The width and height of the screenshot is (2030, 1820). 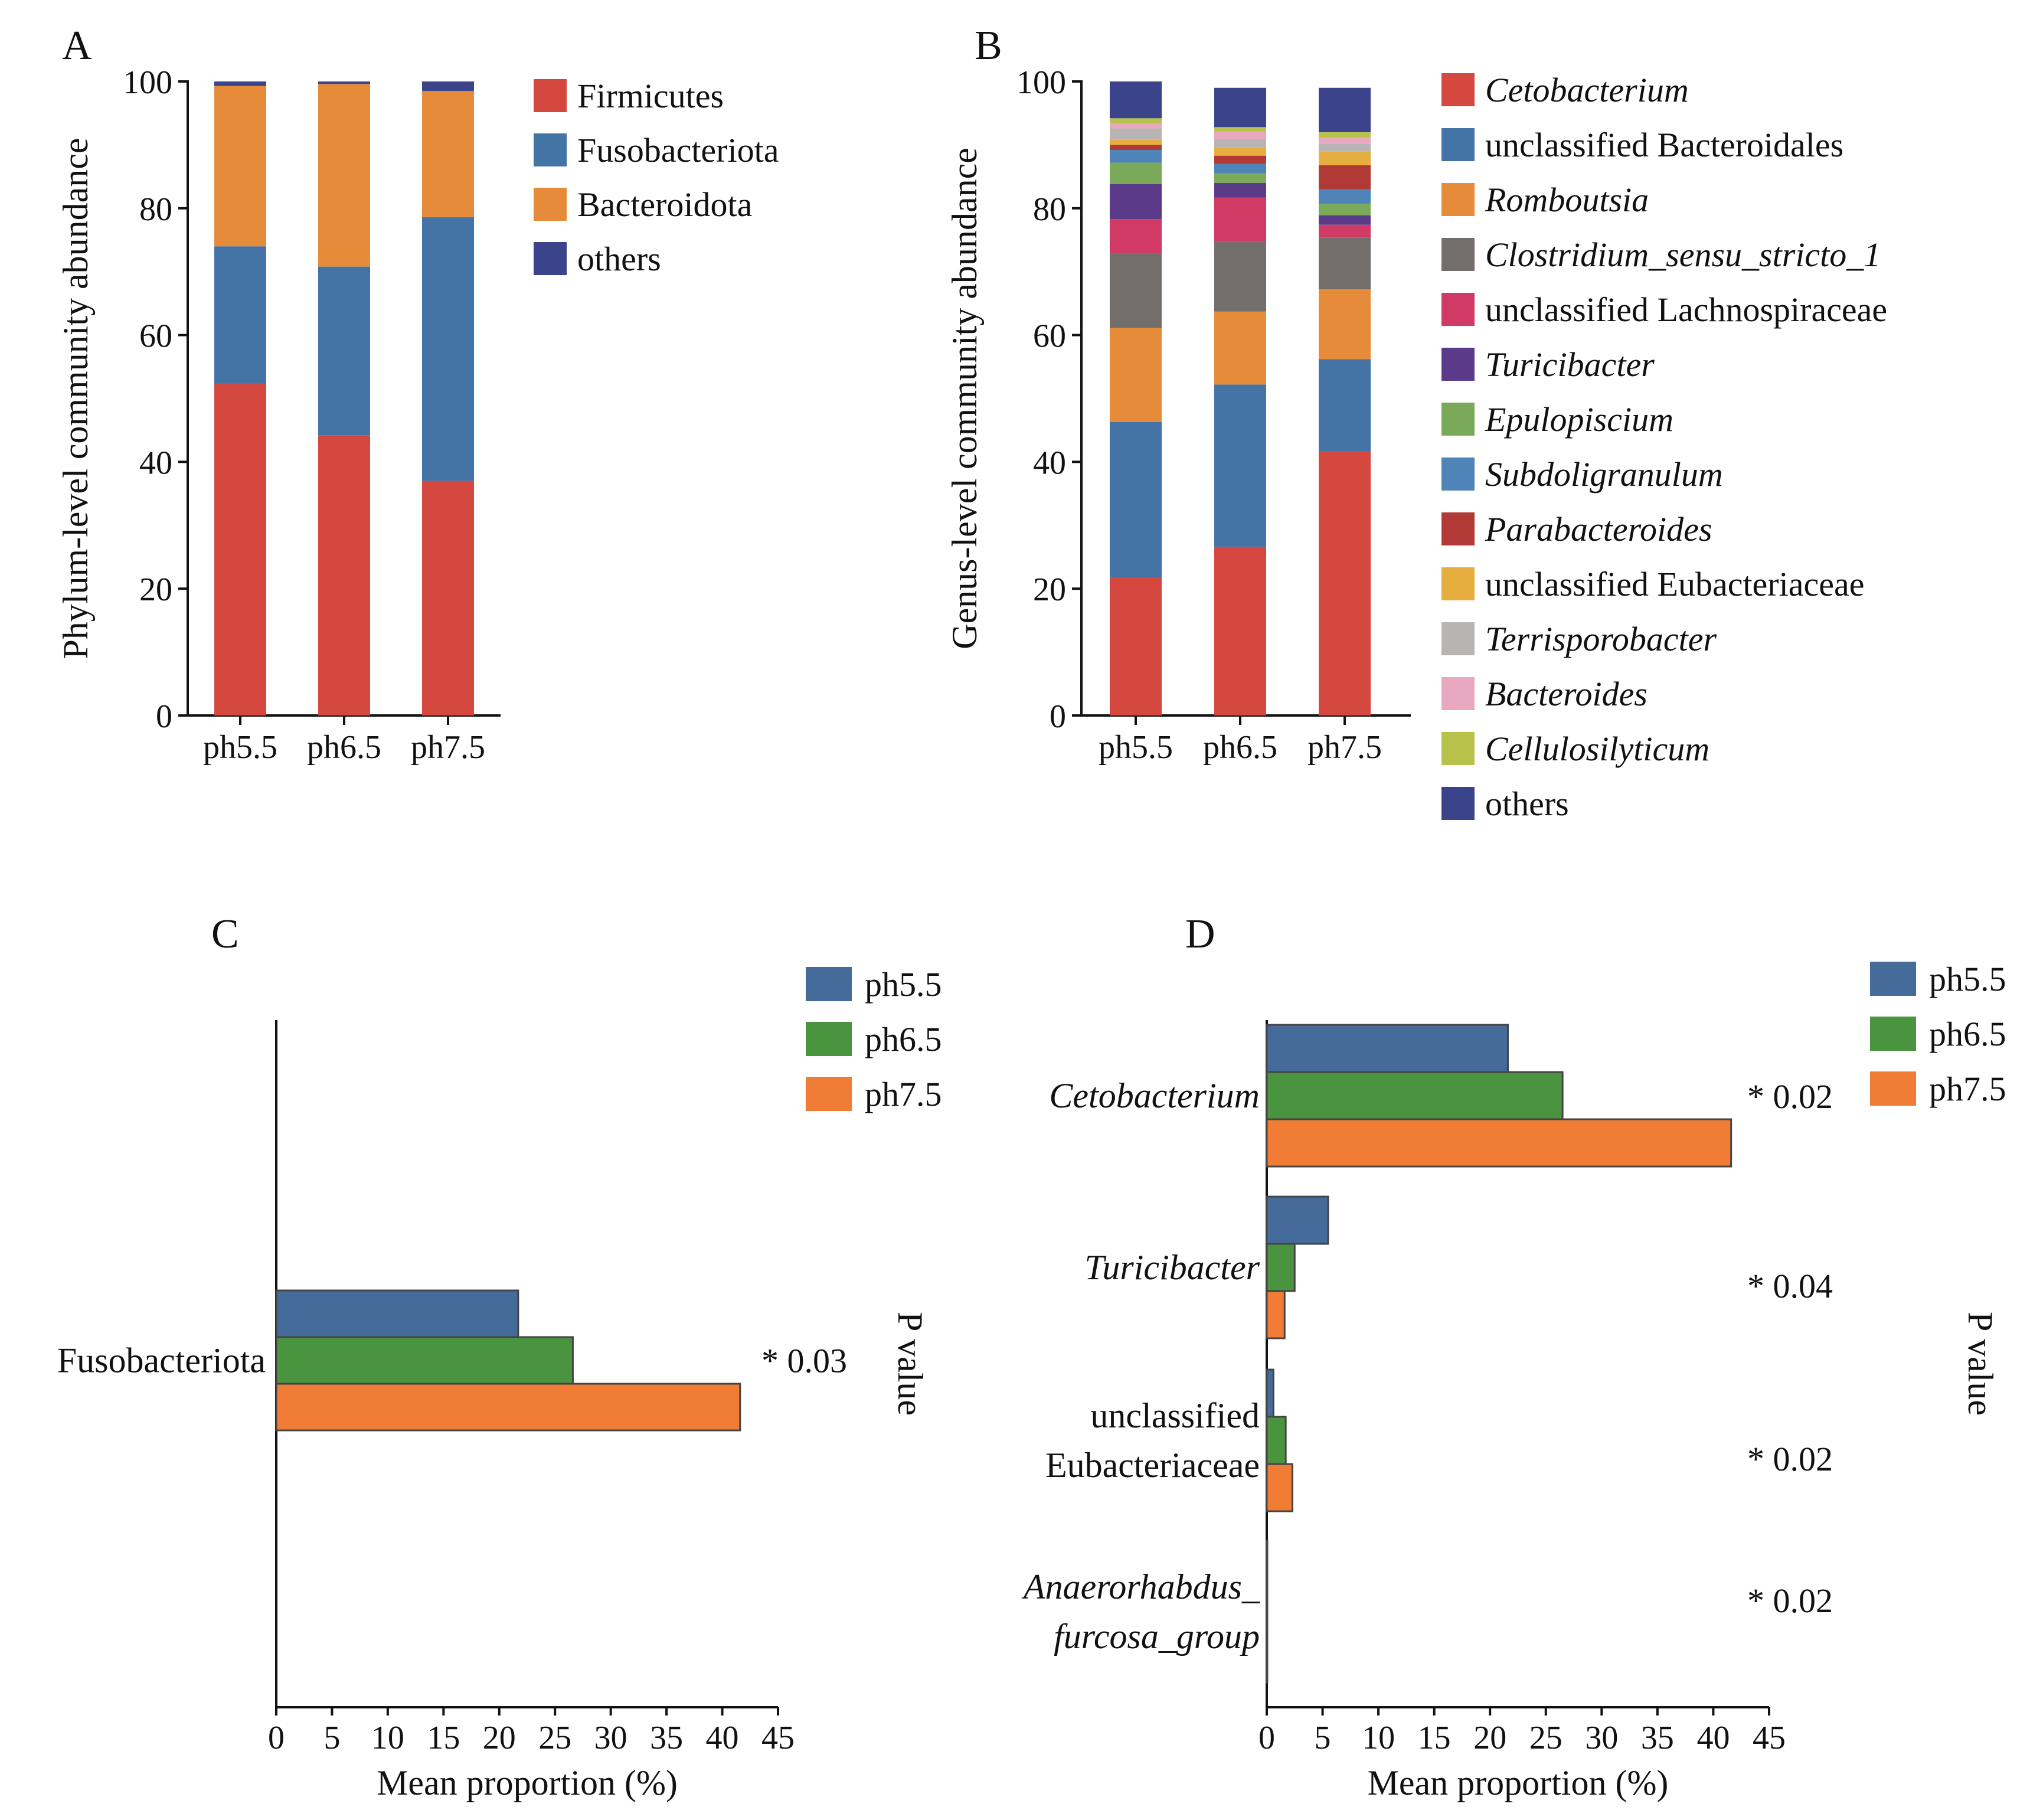 What do you see at coordinates (1567, 200) in the screenshot?
I see `legend-label: Romboutsia` at bounding box center [1567, 200].